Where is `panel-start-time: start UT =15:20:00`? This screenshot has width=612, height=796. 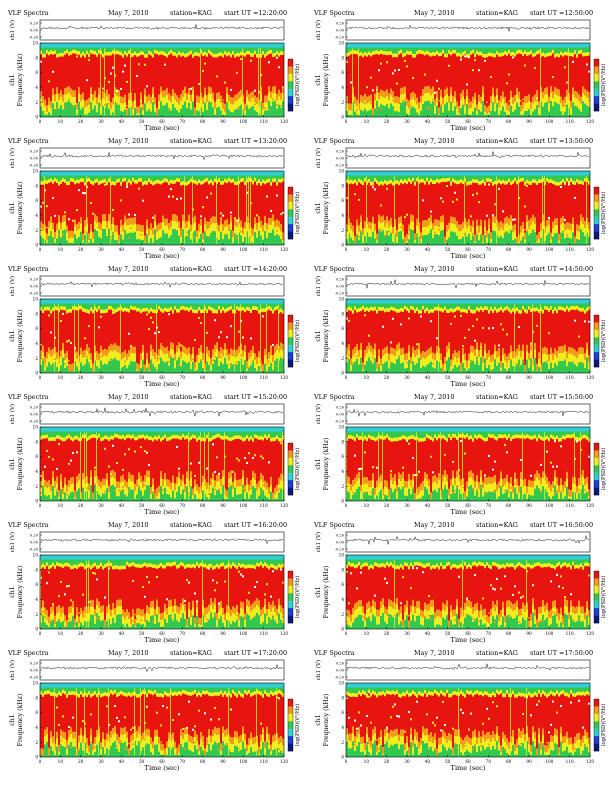 panel-start-time: start UT =15:20:00 is located at coordinates (255, 397).